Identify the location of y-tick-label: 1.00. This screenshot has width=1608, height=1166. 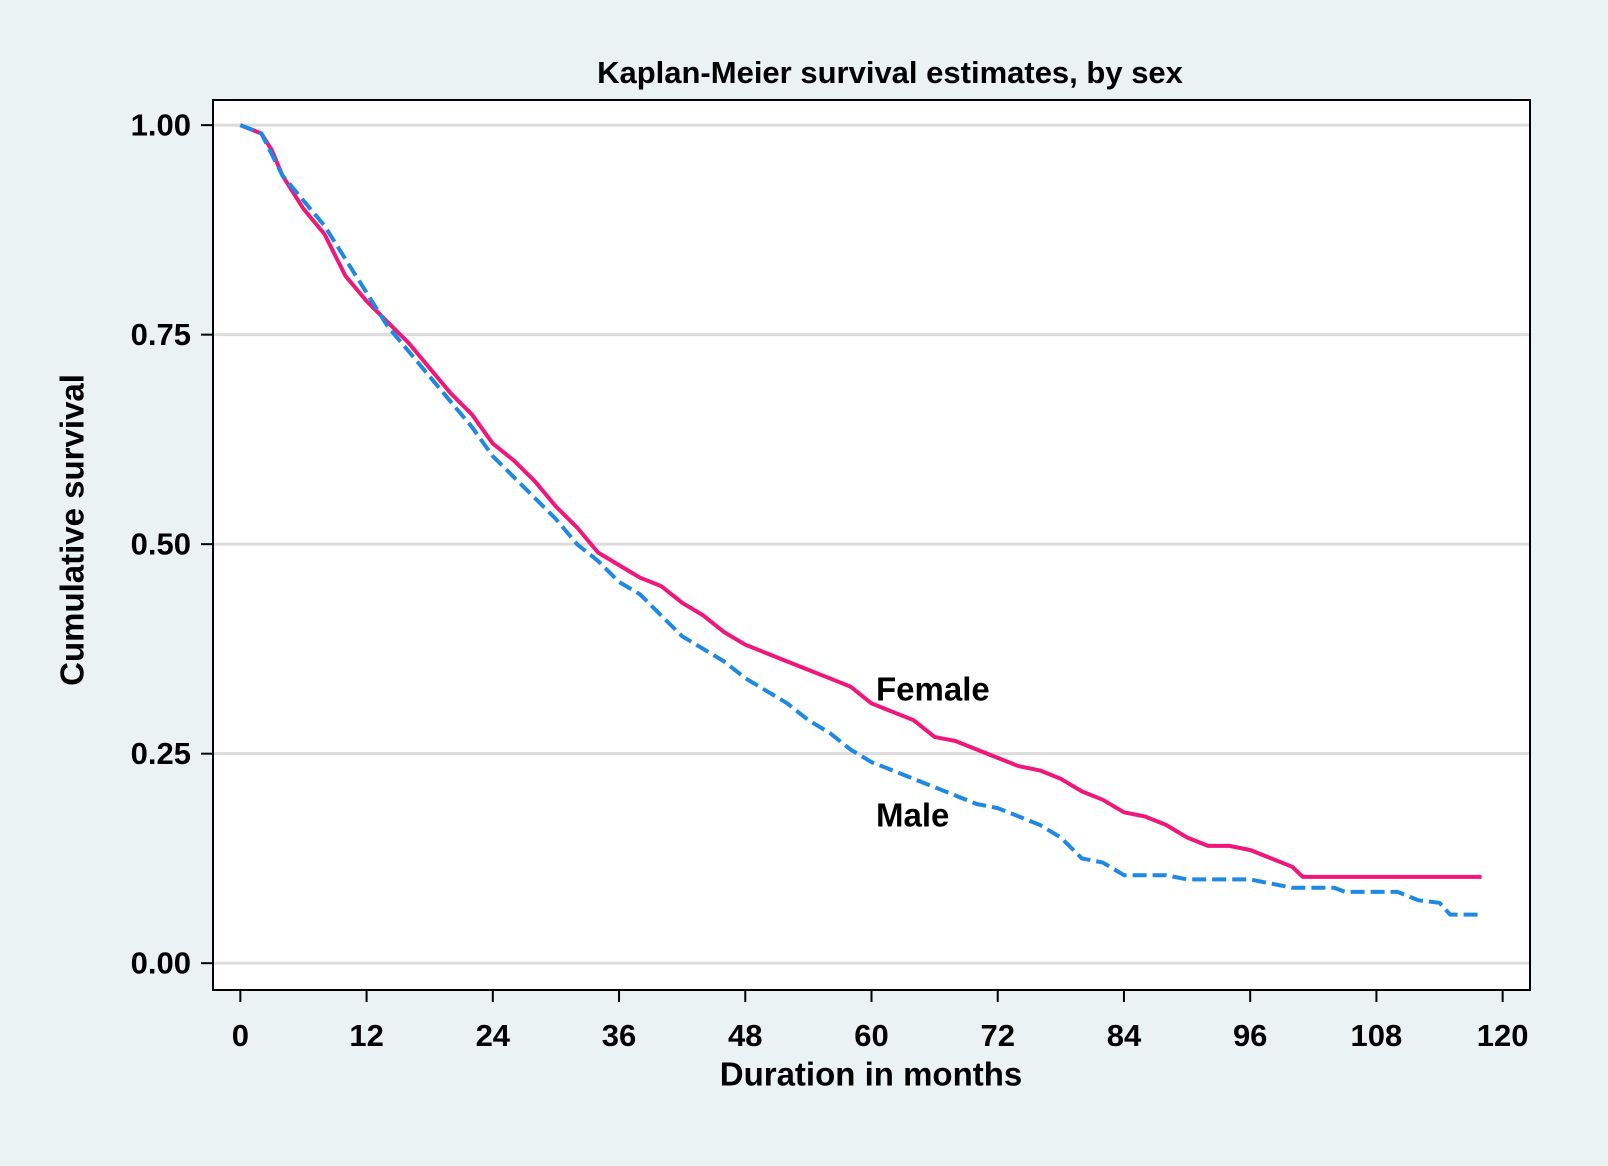
(161, 124).